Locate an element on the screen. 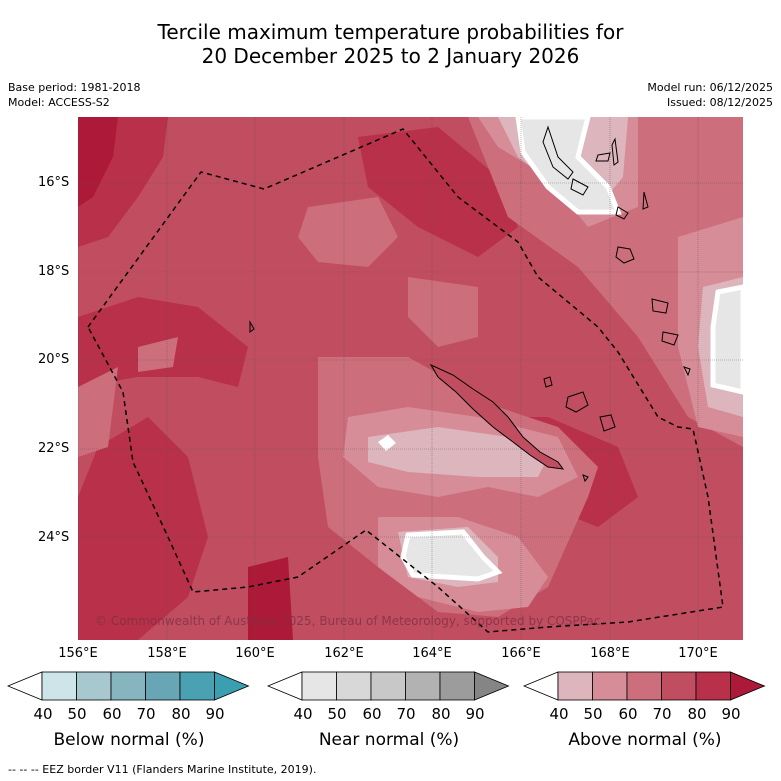 The width and height of the screenshot is (781, 781). near-segment-under is located at coordinates (284, 686).